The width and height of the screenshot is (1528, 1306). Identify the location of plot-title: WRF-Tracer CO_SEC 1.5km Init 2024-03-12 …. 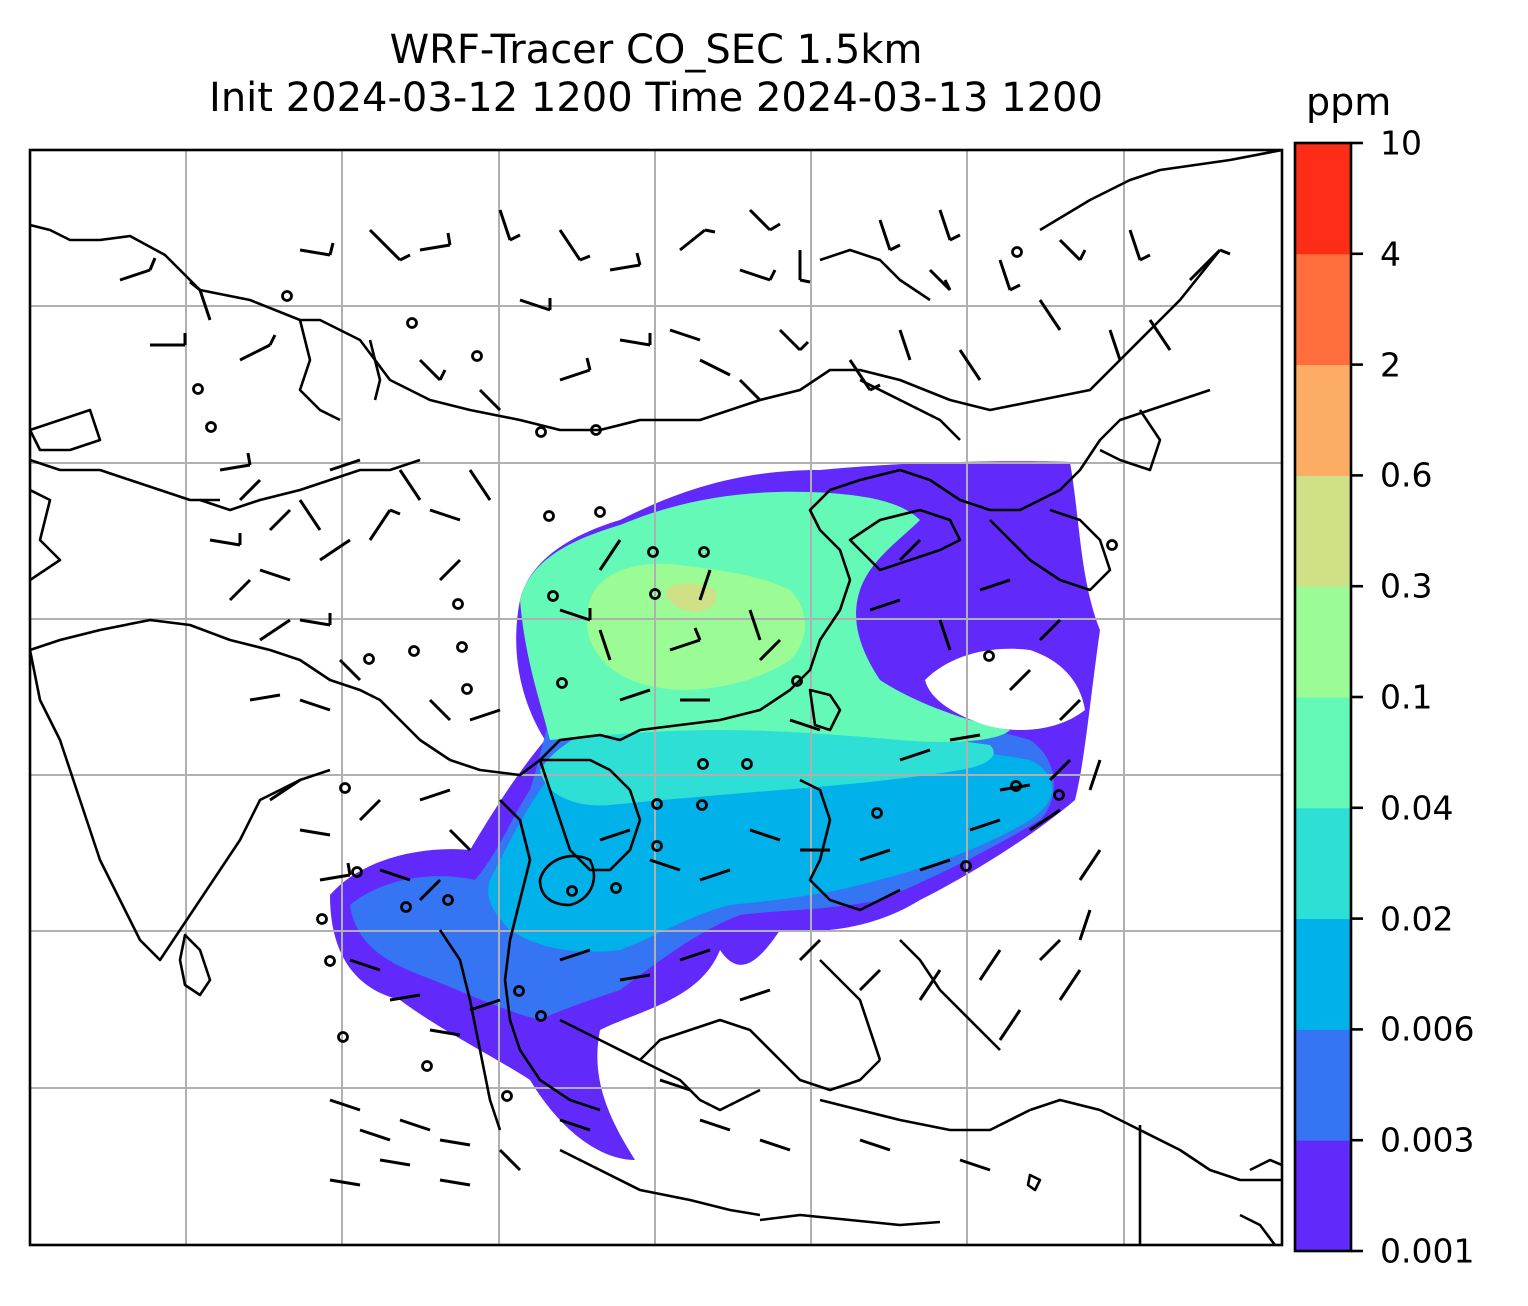
(656, 74).